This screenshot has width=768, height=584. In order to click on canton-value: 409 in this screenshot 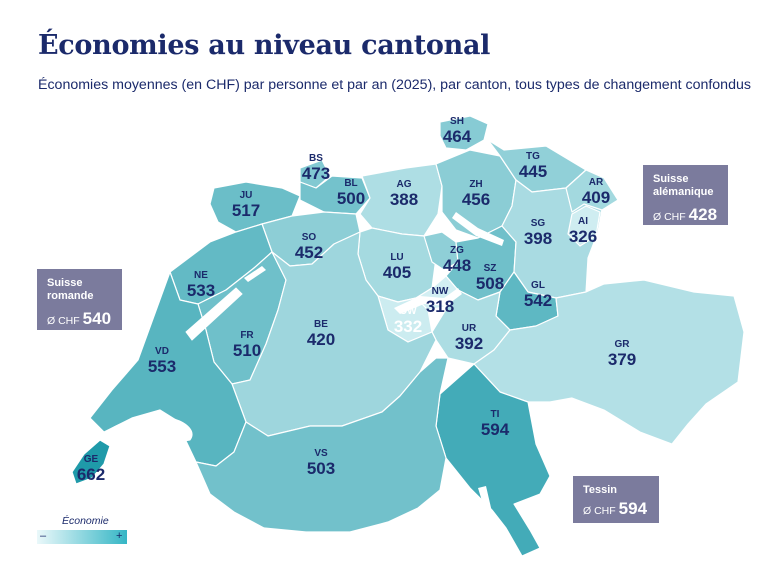, I will do `click(596, 197)`.